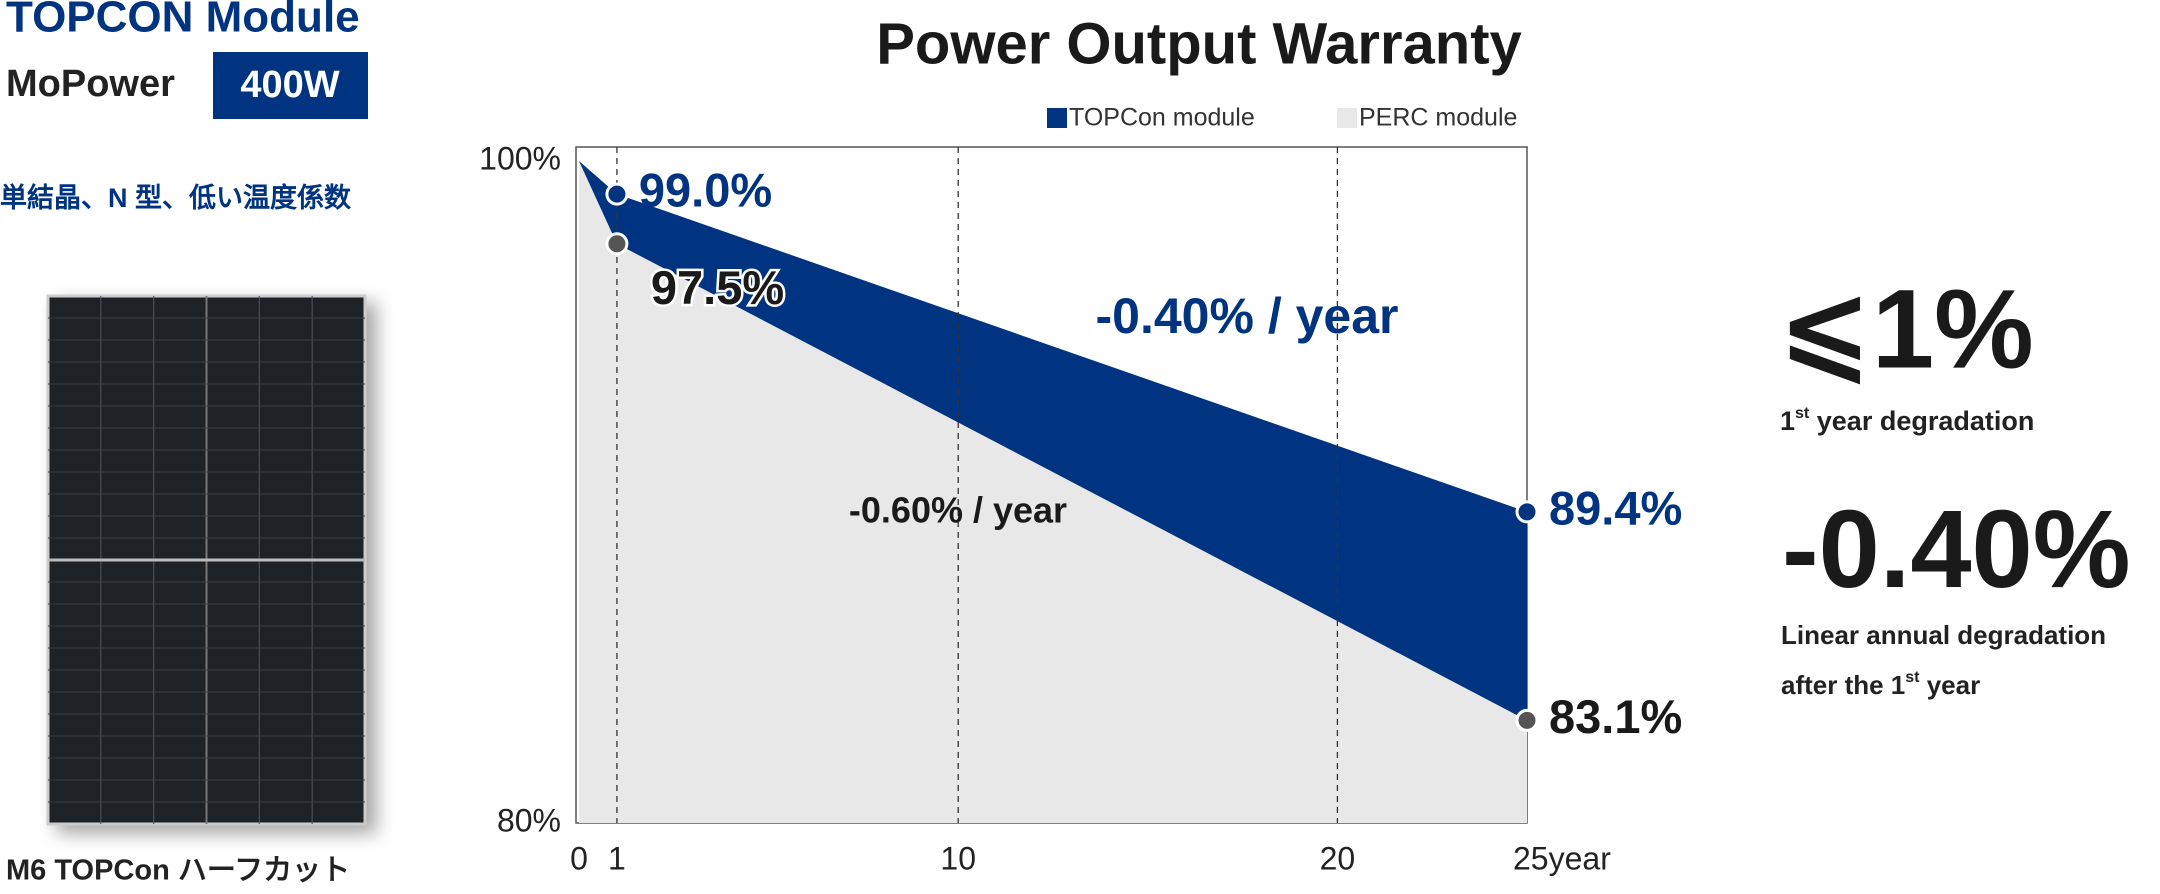  What do you see at coordinates (1843, 685) in the screenshot?
I see `stat-label-part: after the 1` at bounding box center [1843, 685].